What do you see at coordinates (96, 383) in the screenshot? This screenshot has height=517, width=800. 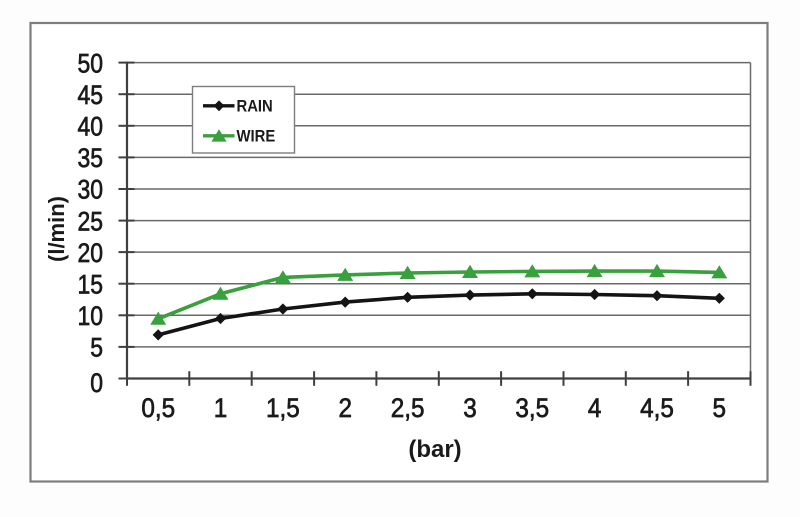 I see `svg-text: 0` at bounding box center [96, 383].